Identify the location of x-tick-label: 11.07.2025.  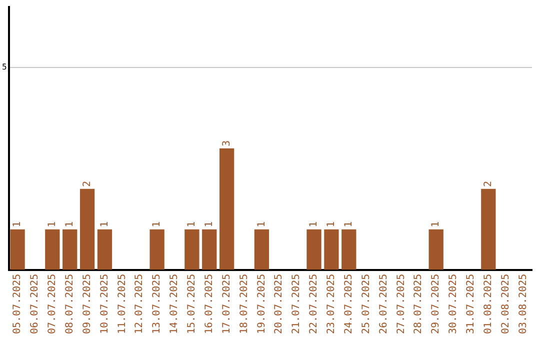
(122, 304).